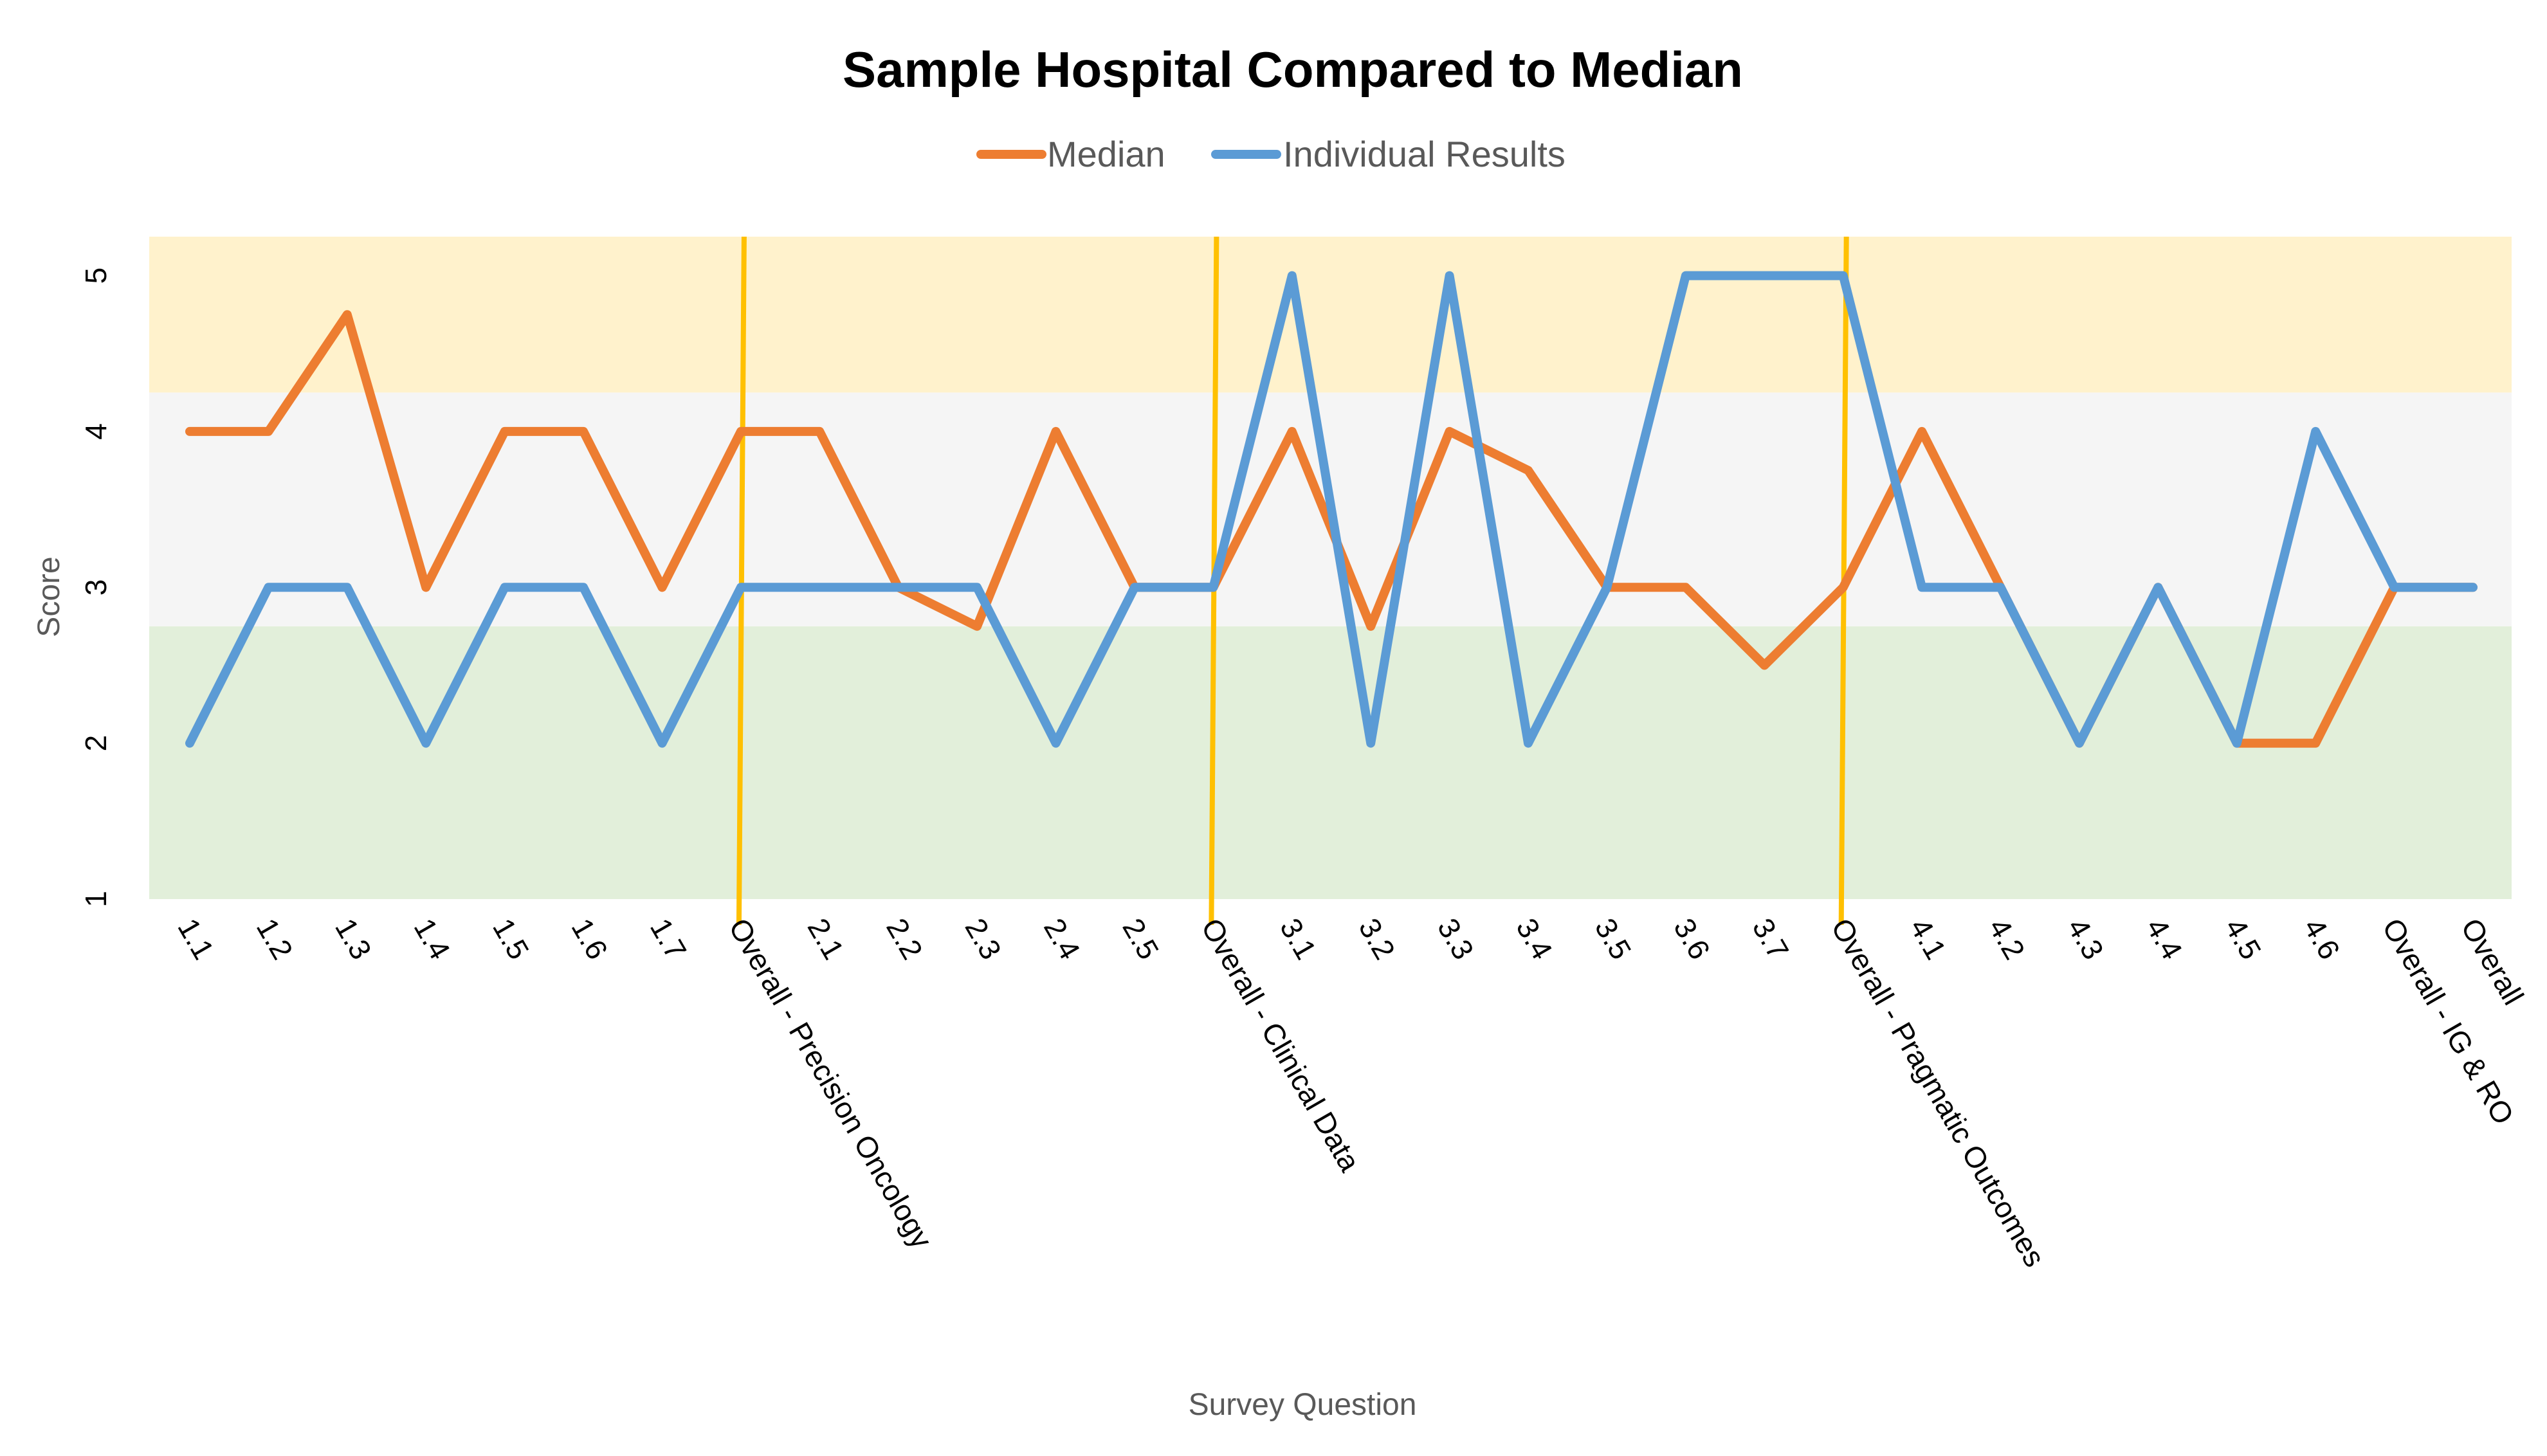 Image resolution: width=2547 pixels, height=1456 pixels. What do you see at coordinates (1938, 1093) in the screenshot?
I see `x-tick-overall-pragmatic-outcomes: Overall - Pragmatic Outcomes` at bounding box center [1938, 1093].